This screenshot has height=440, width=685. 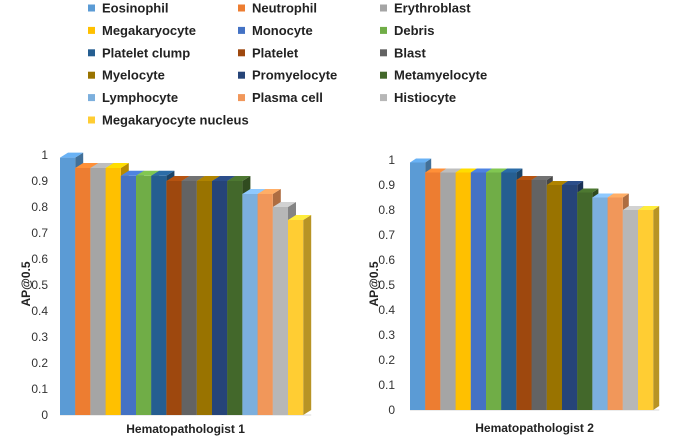 What do you see at coordinates (149, 30) in the screenshot?
I see `legend-label: Megakaryocyte` at bounding box center [149, 30].